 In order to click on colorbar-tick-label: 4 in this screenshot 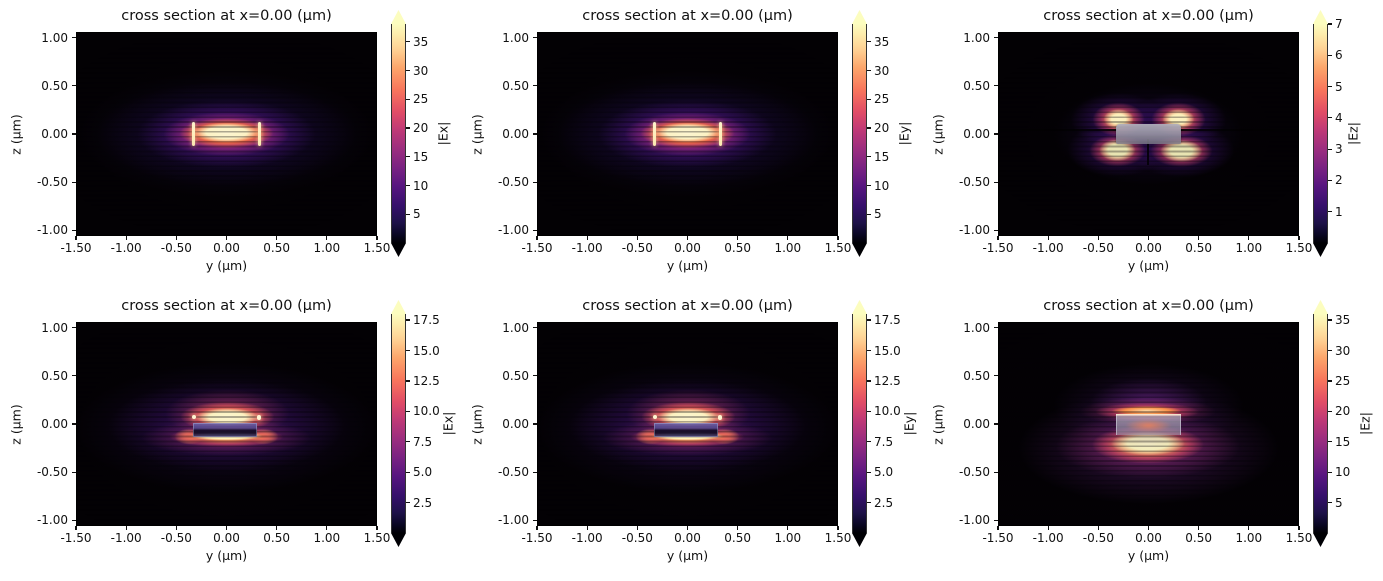, I will do `click(1339, 117)`.